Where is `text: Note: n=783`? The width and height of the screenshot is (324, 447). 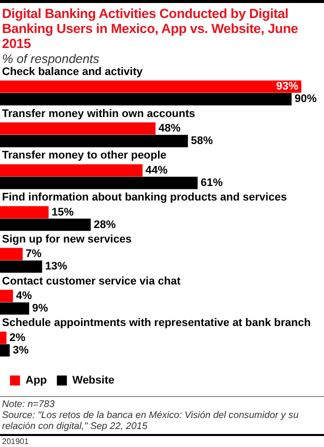 text: Note: n=783 is located at coordinates (29, 404).